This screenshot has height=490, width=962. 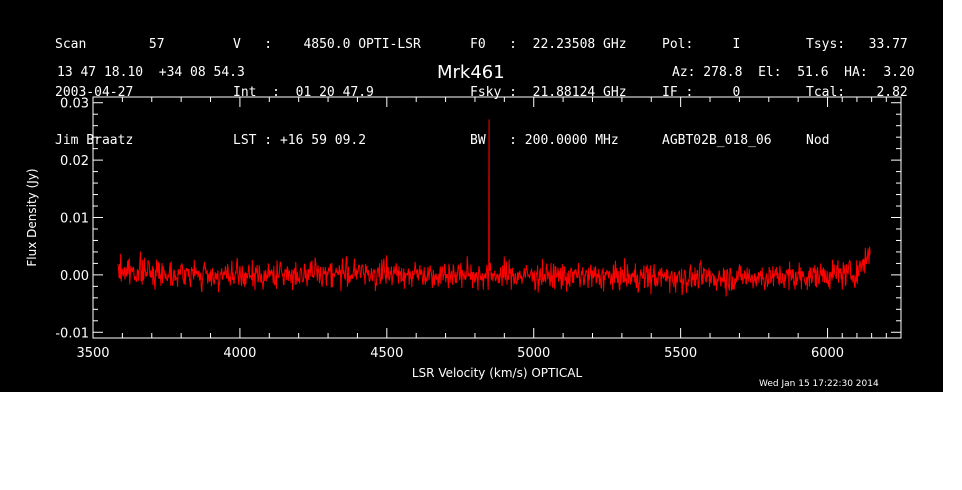 I want to click on if-line: IF : 0, so click(x=701, y=92).